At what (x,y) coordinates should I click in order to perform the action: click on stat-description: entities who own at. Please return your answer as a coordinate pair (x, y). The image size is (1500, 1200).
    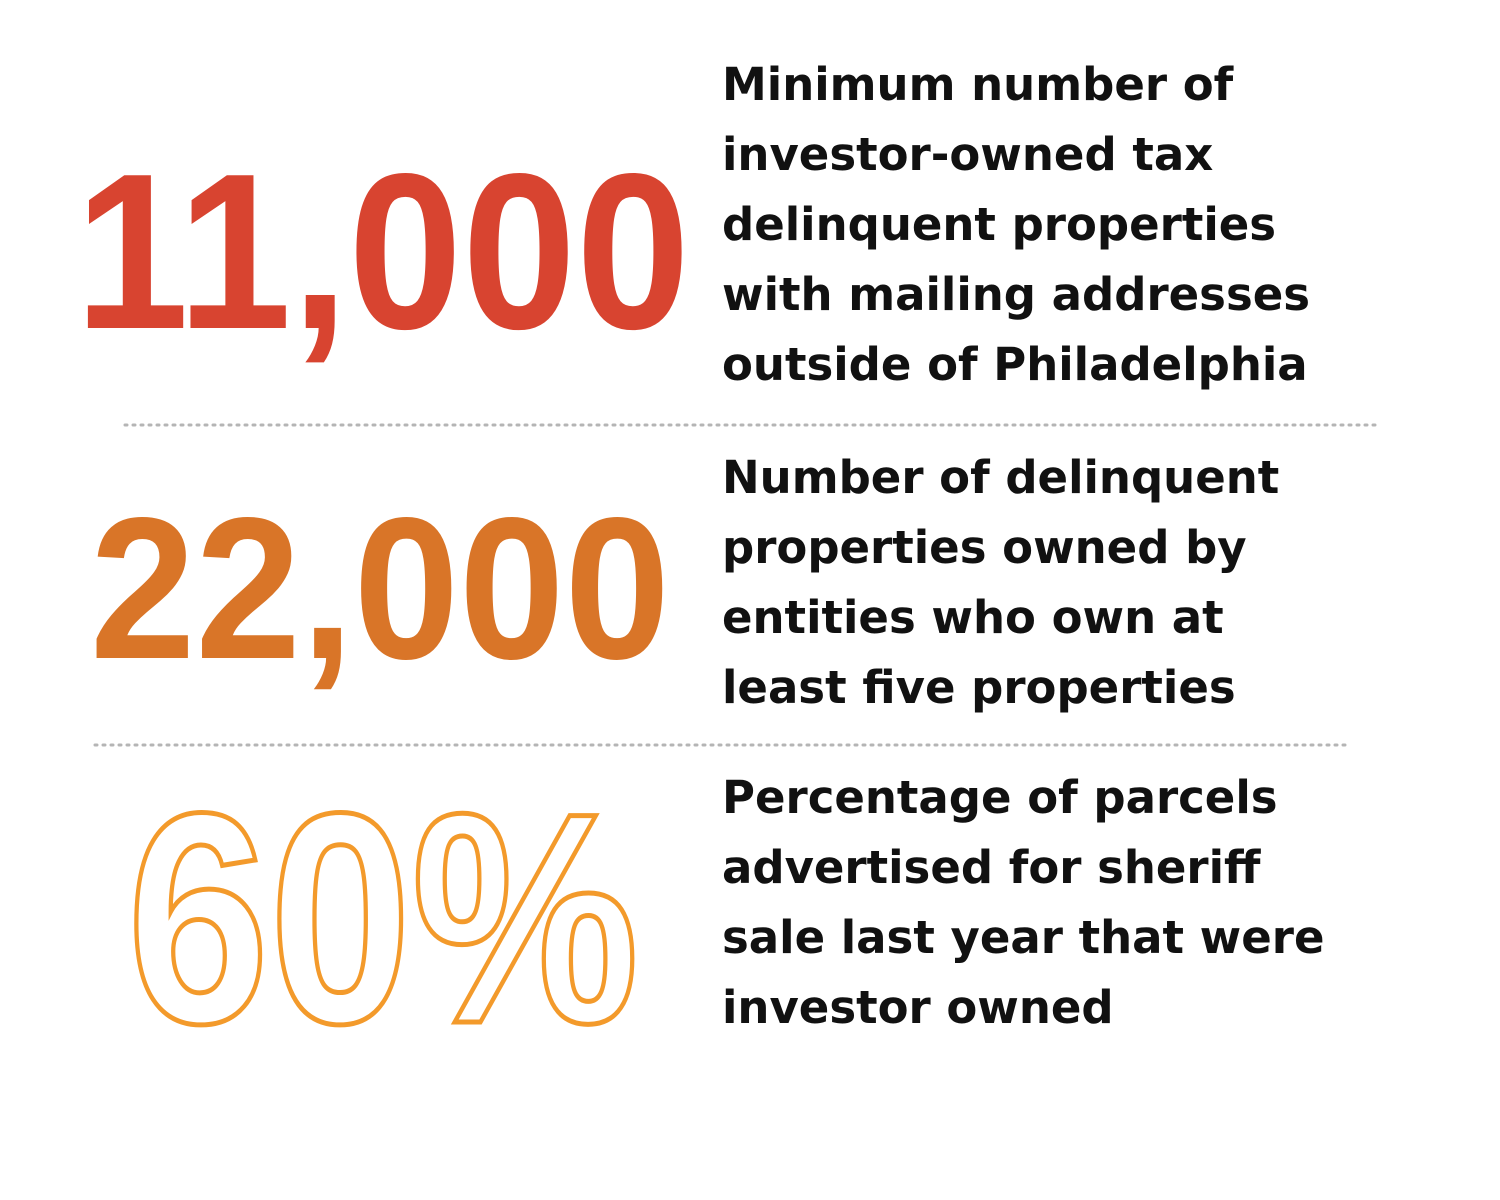
    Looking at the image, I should click on (973, 617).